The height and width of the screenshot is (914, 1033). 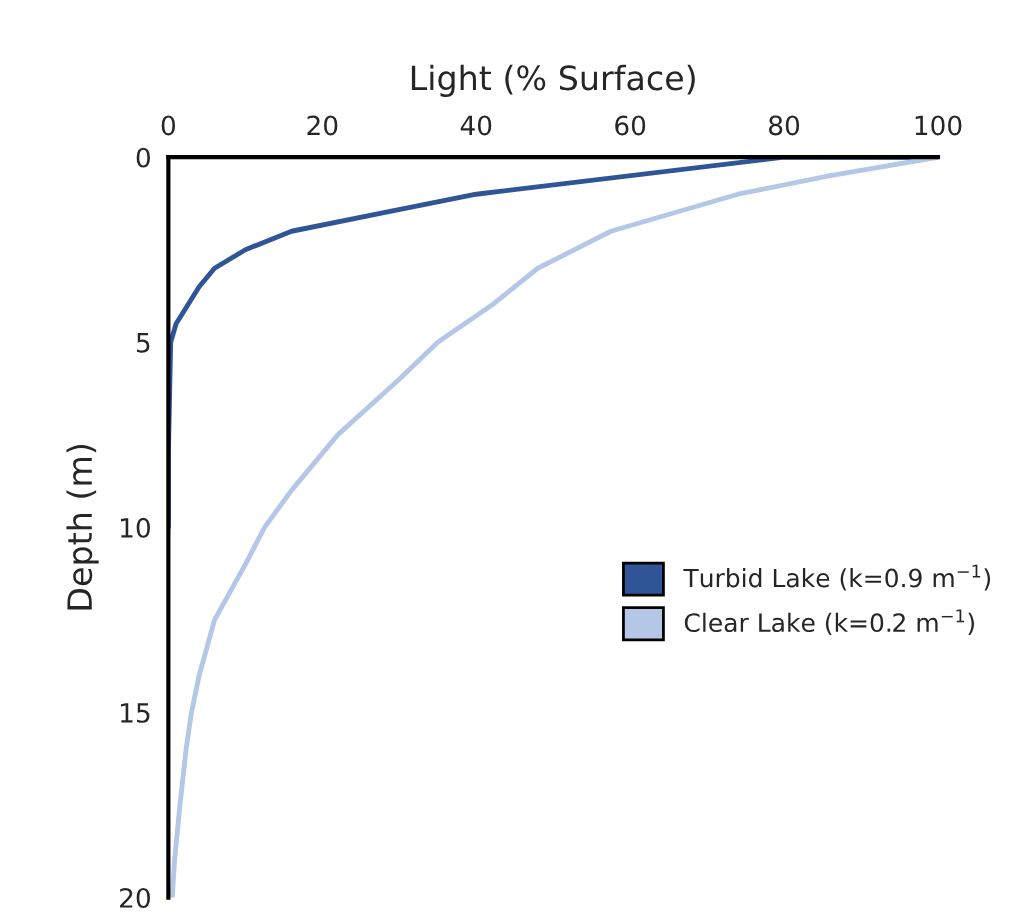 What do you see at coordinates (476, 125) in the screenshot?
I see `x-tick-label: 40` at bounding box center [476, 125].